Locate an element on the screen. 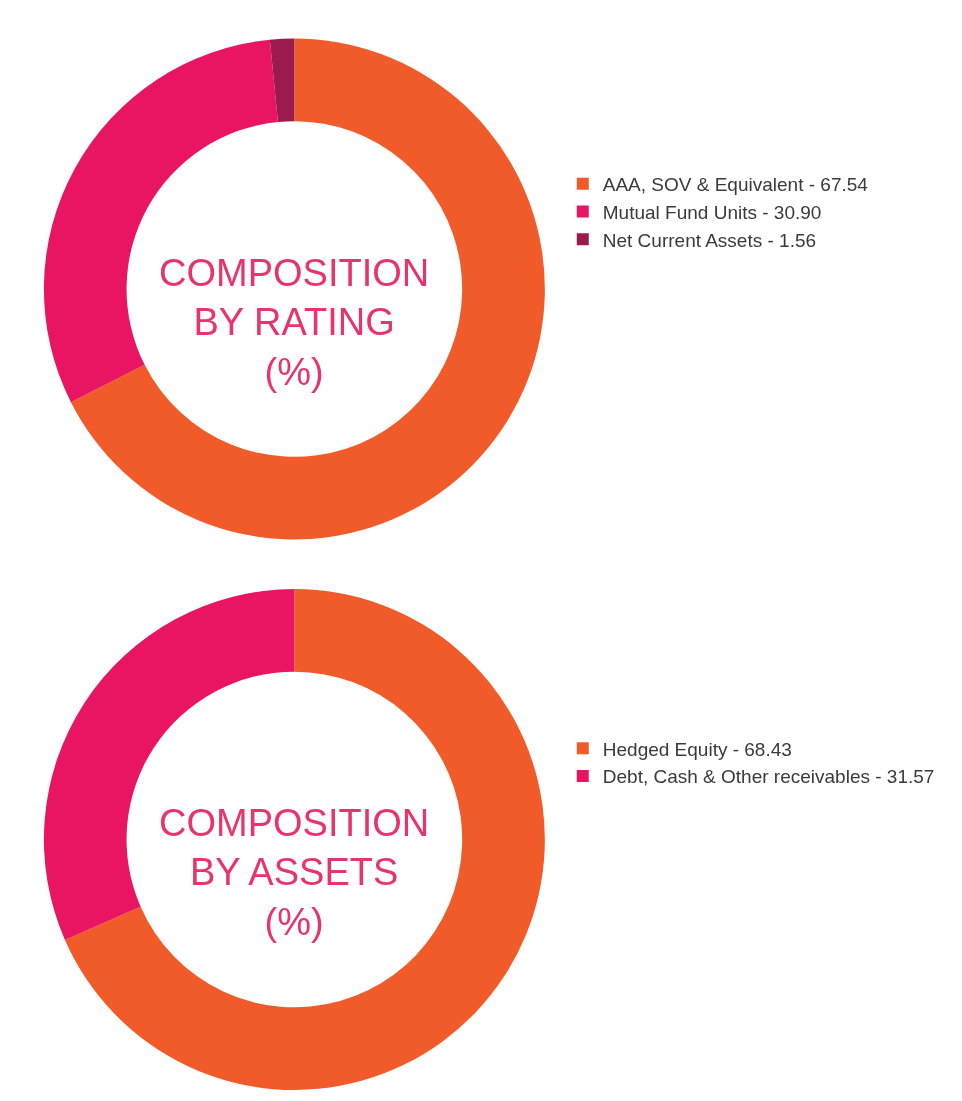 The height and width of the screenshot is (1101, 962). legend-label: Hedged Equity - 68.43 is located at coordinates (697, 749).